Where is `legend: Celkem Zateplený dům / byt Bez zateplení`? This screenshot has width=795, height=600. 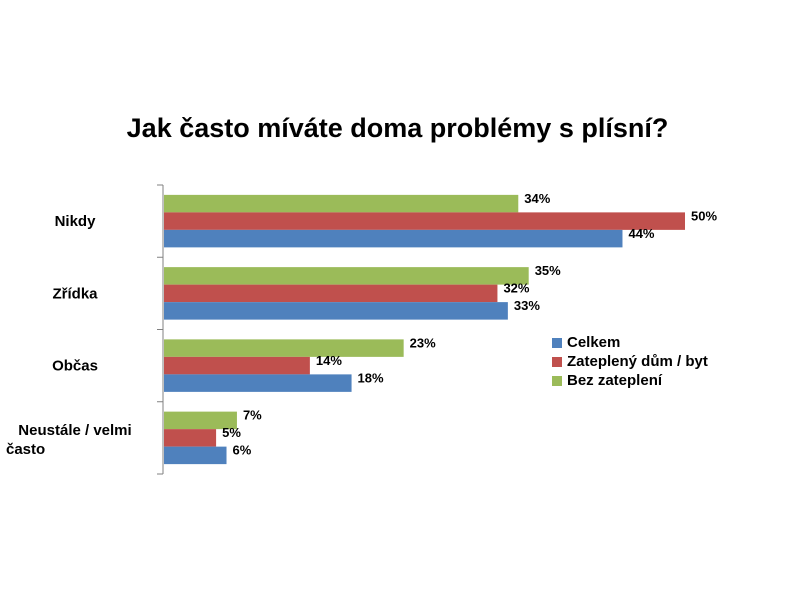
legend: Celkem Zateplený dům / byt Bez zateplení is located at coordinates (630, 361).